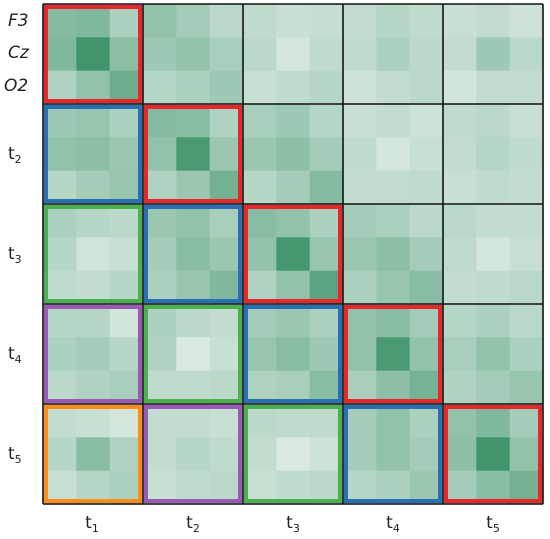  What do you see at coordinates (16, 86) in the screenshot?
I see `channel-label-o2: O2` at bounding box center [16, 86].